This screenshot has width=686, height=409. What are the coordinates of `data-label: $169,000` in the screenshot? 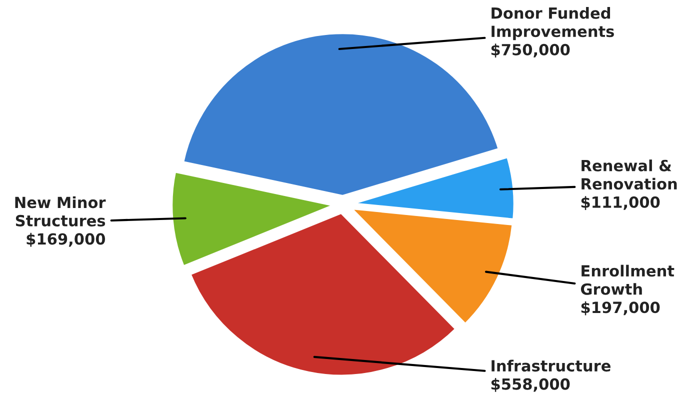 It's located at (66, 239).